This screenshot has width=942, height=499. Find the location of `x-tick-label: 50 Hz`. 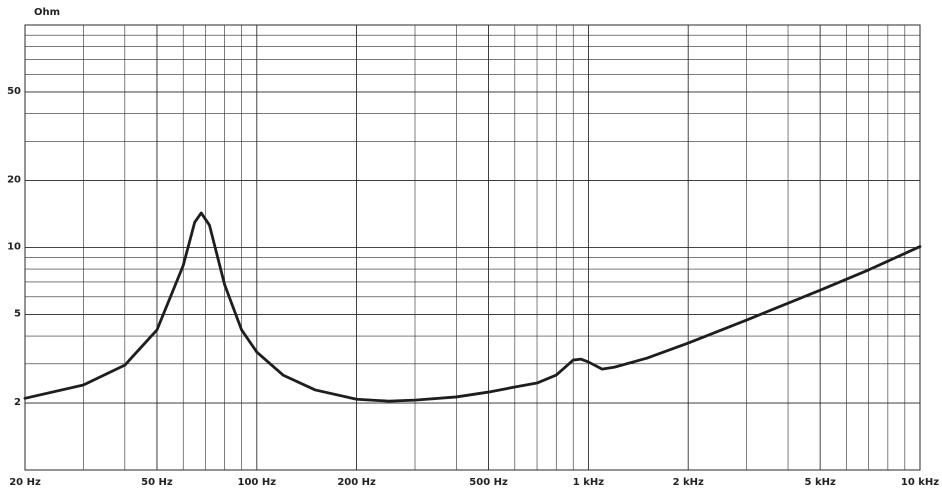

x-tick-label: 50 Hz is located at coordinates (157, 482).